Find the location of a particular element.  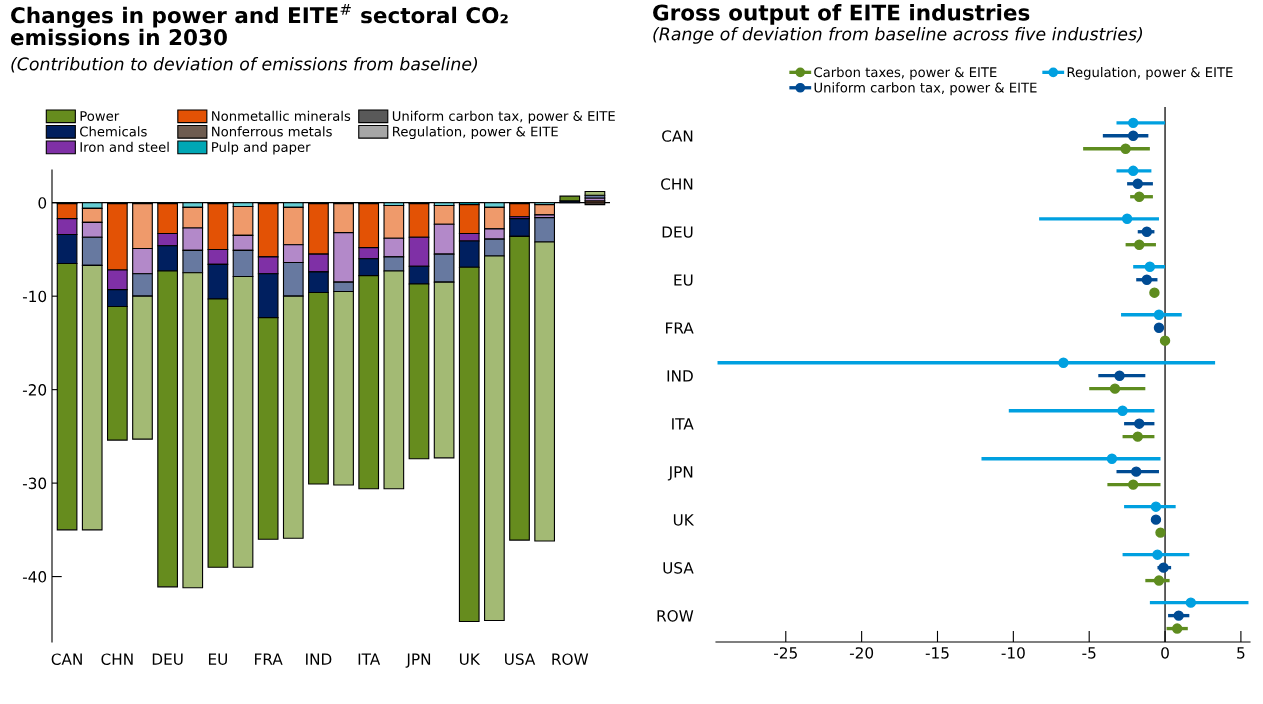

x-tick-label: ITA is located at coordinates (369, 659).